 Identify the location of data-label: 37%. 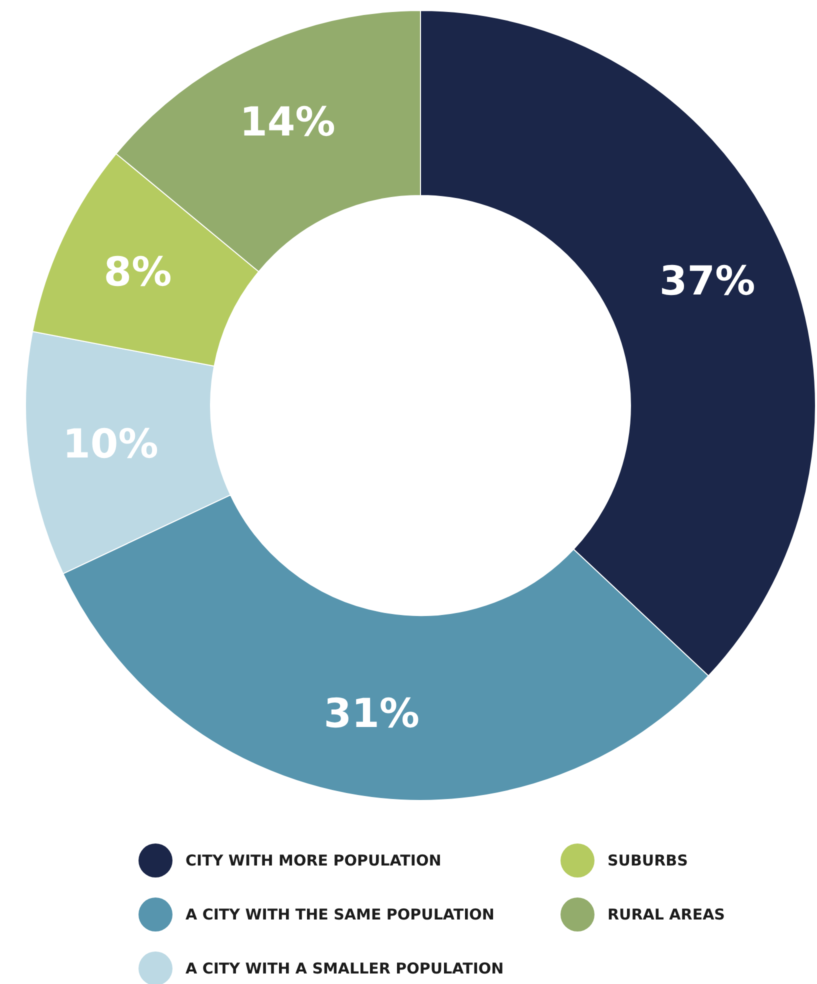
(707, 281).